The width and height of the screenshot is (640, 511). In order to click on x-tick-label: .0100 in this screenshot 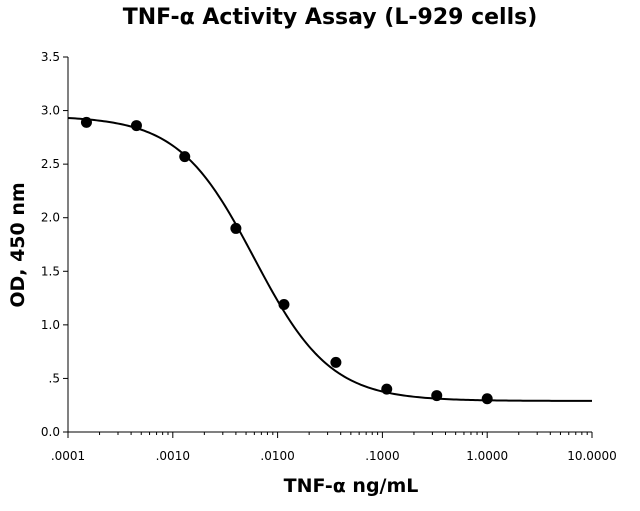, I will do `click(277, 456)`.